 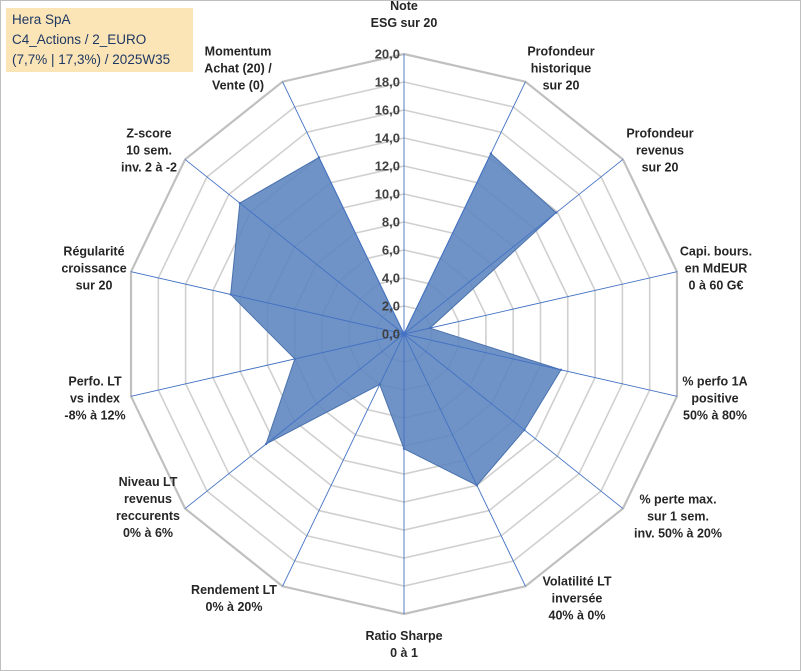 What do you see at coordinates (391, 334) in the screenshot?
I see `tick-label-0: 0,0` at bounding box center [391, 334].